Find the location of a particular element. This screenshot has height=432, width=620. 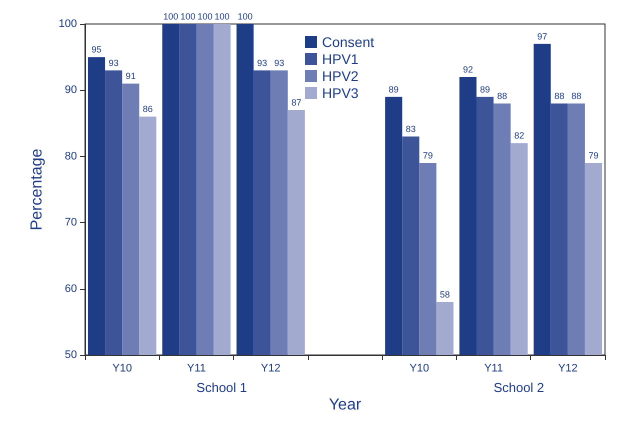

legend-label: HPV2 is located at coordinates (340, 76).